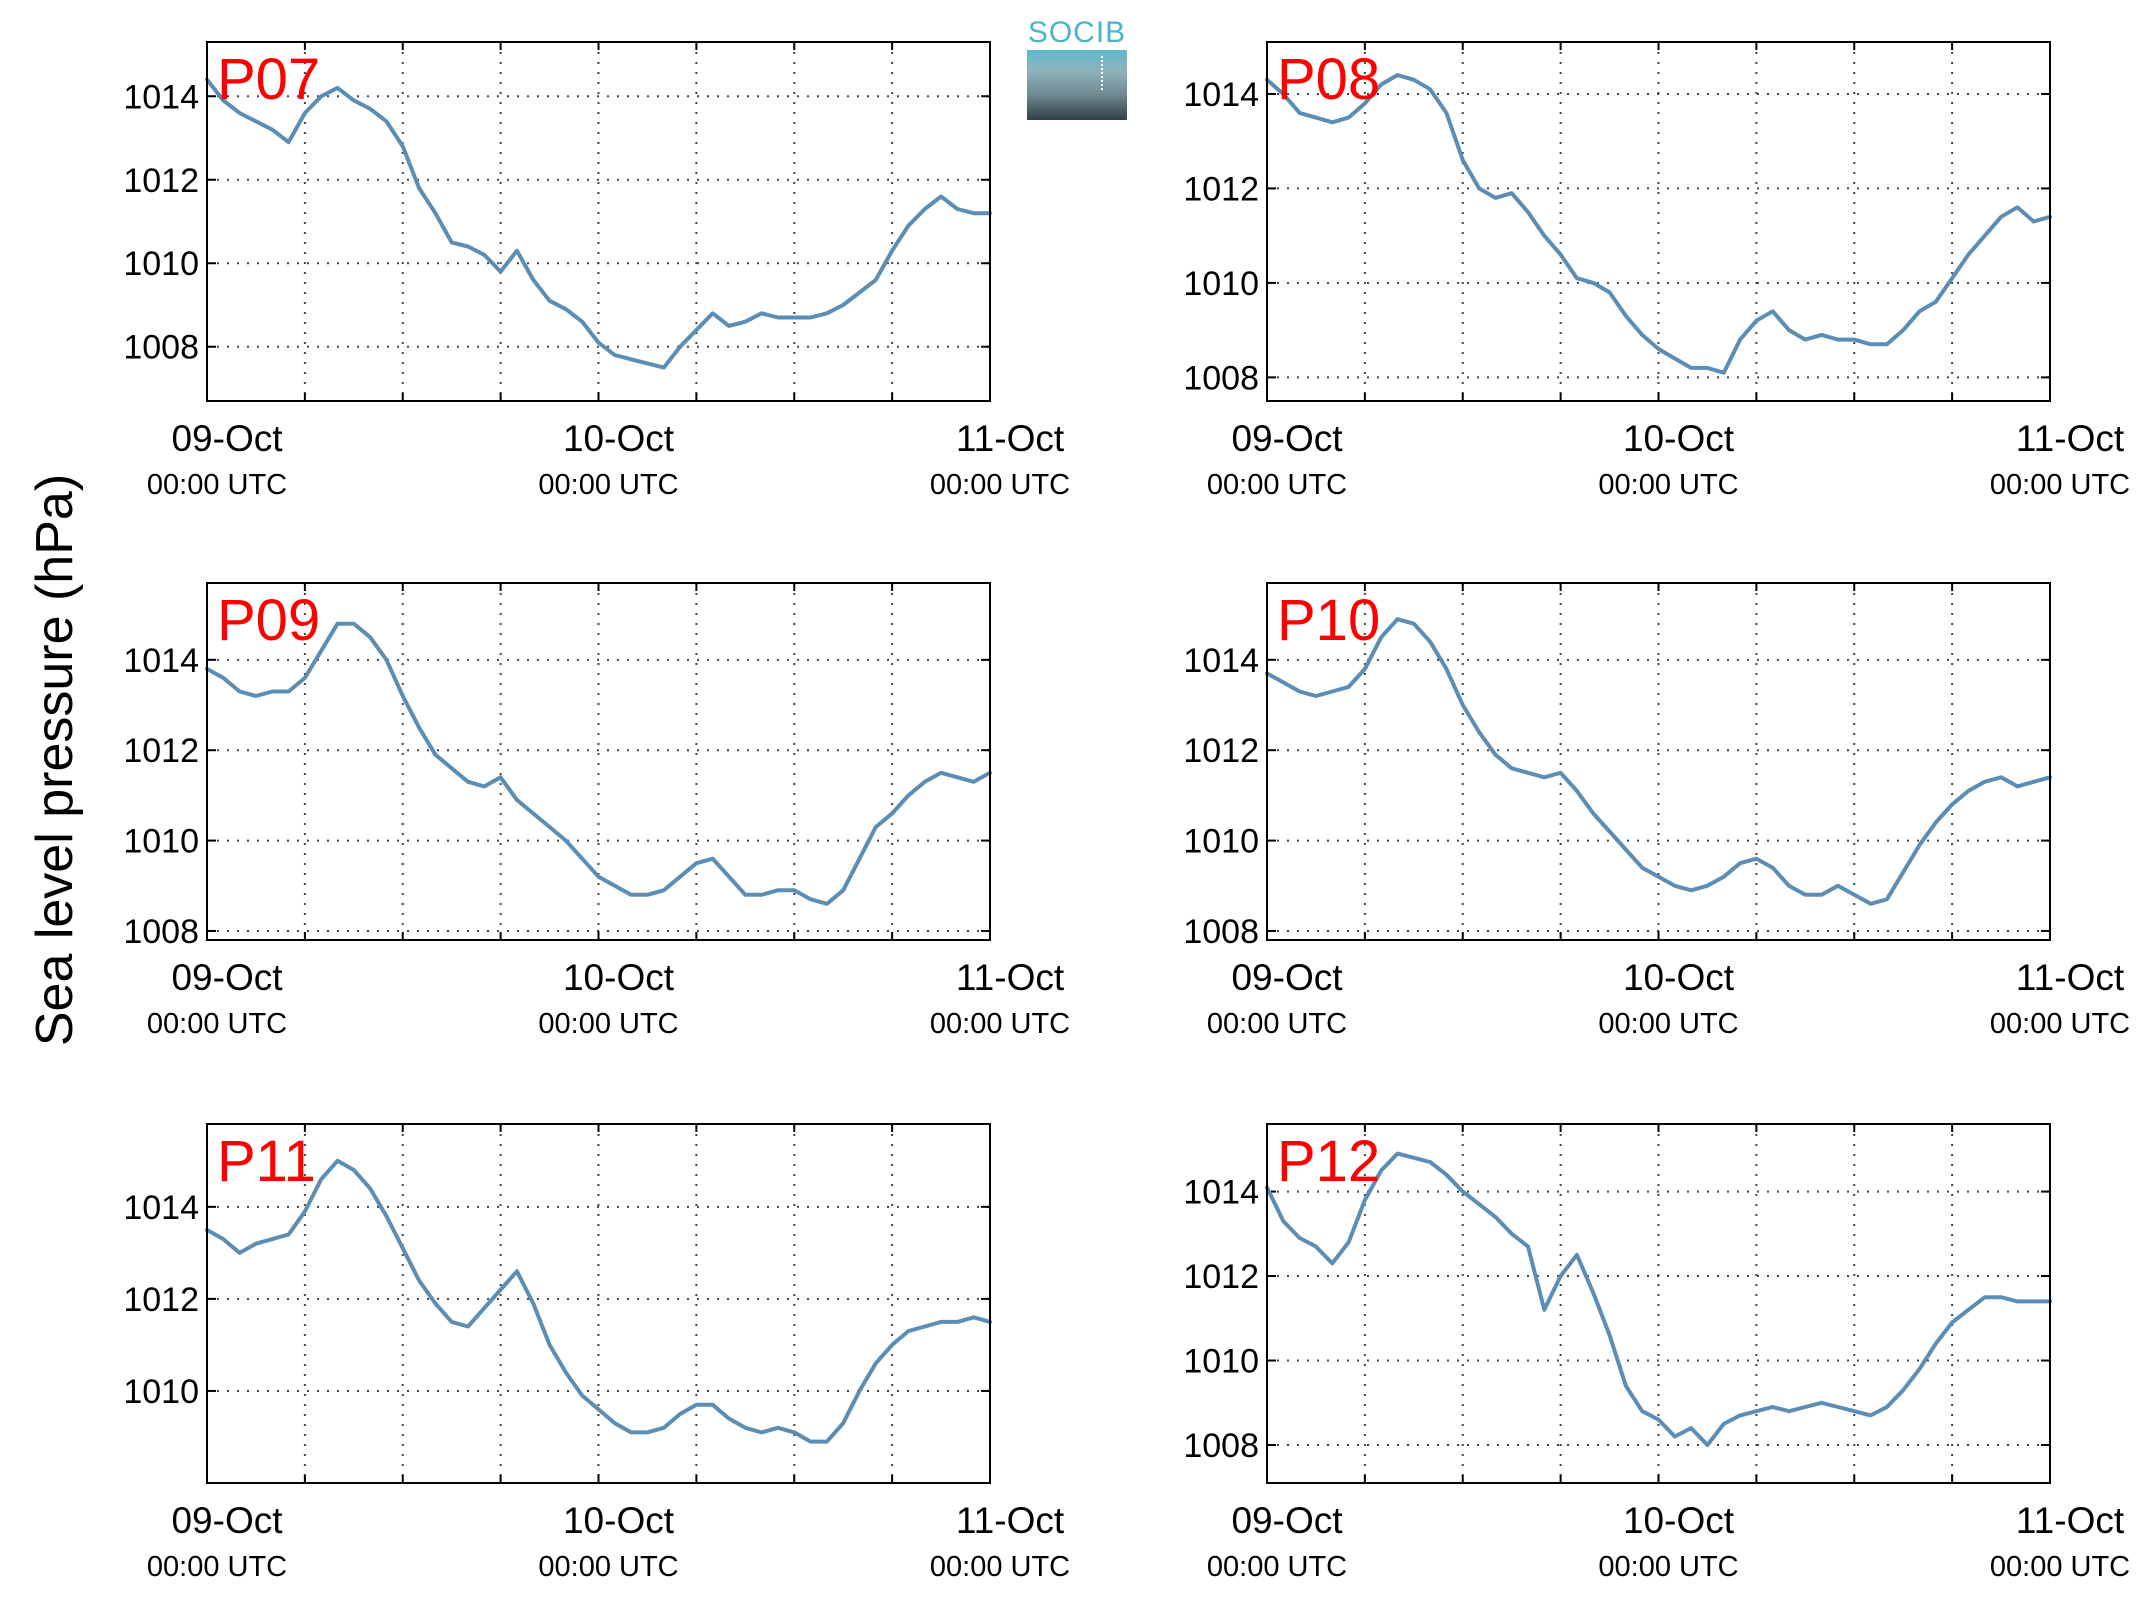 The height and width of the screenshot is (1608, 2138). I want to click on station-label: P11, so click(266, 1161).